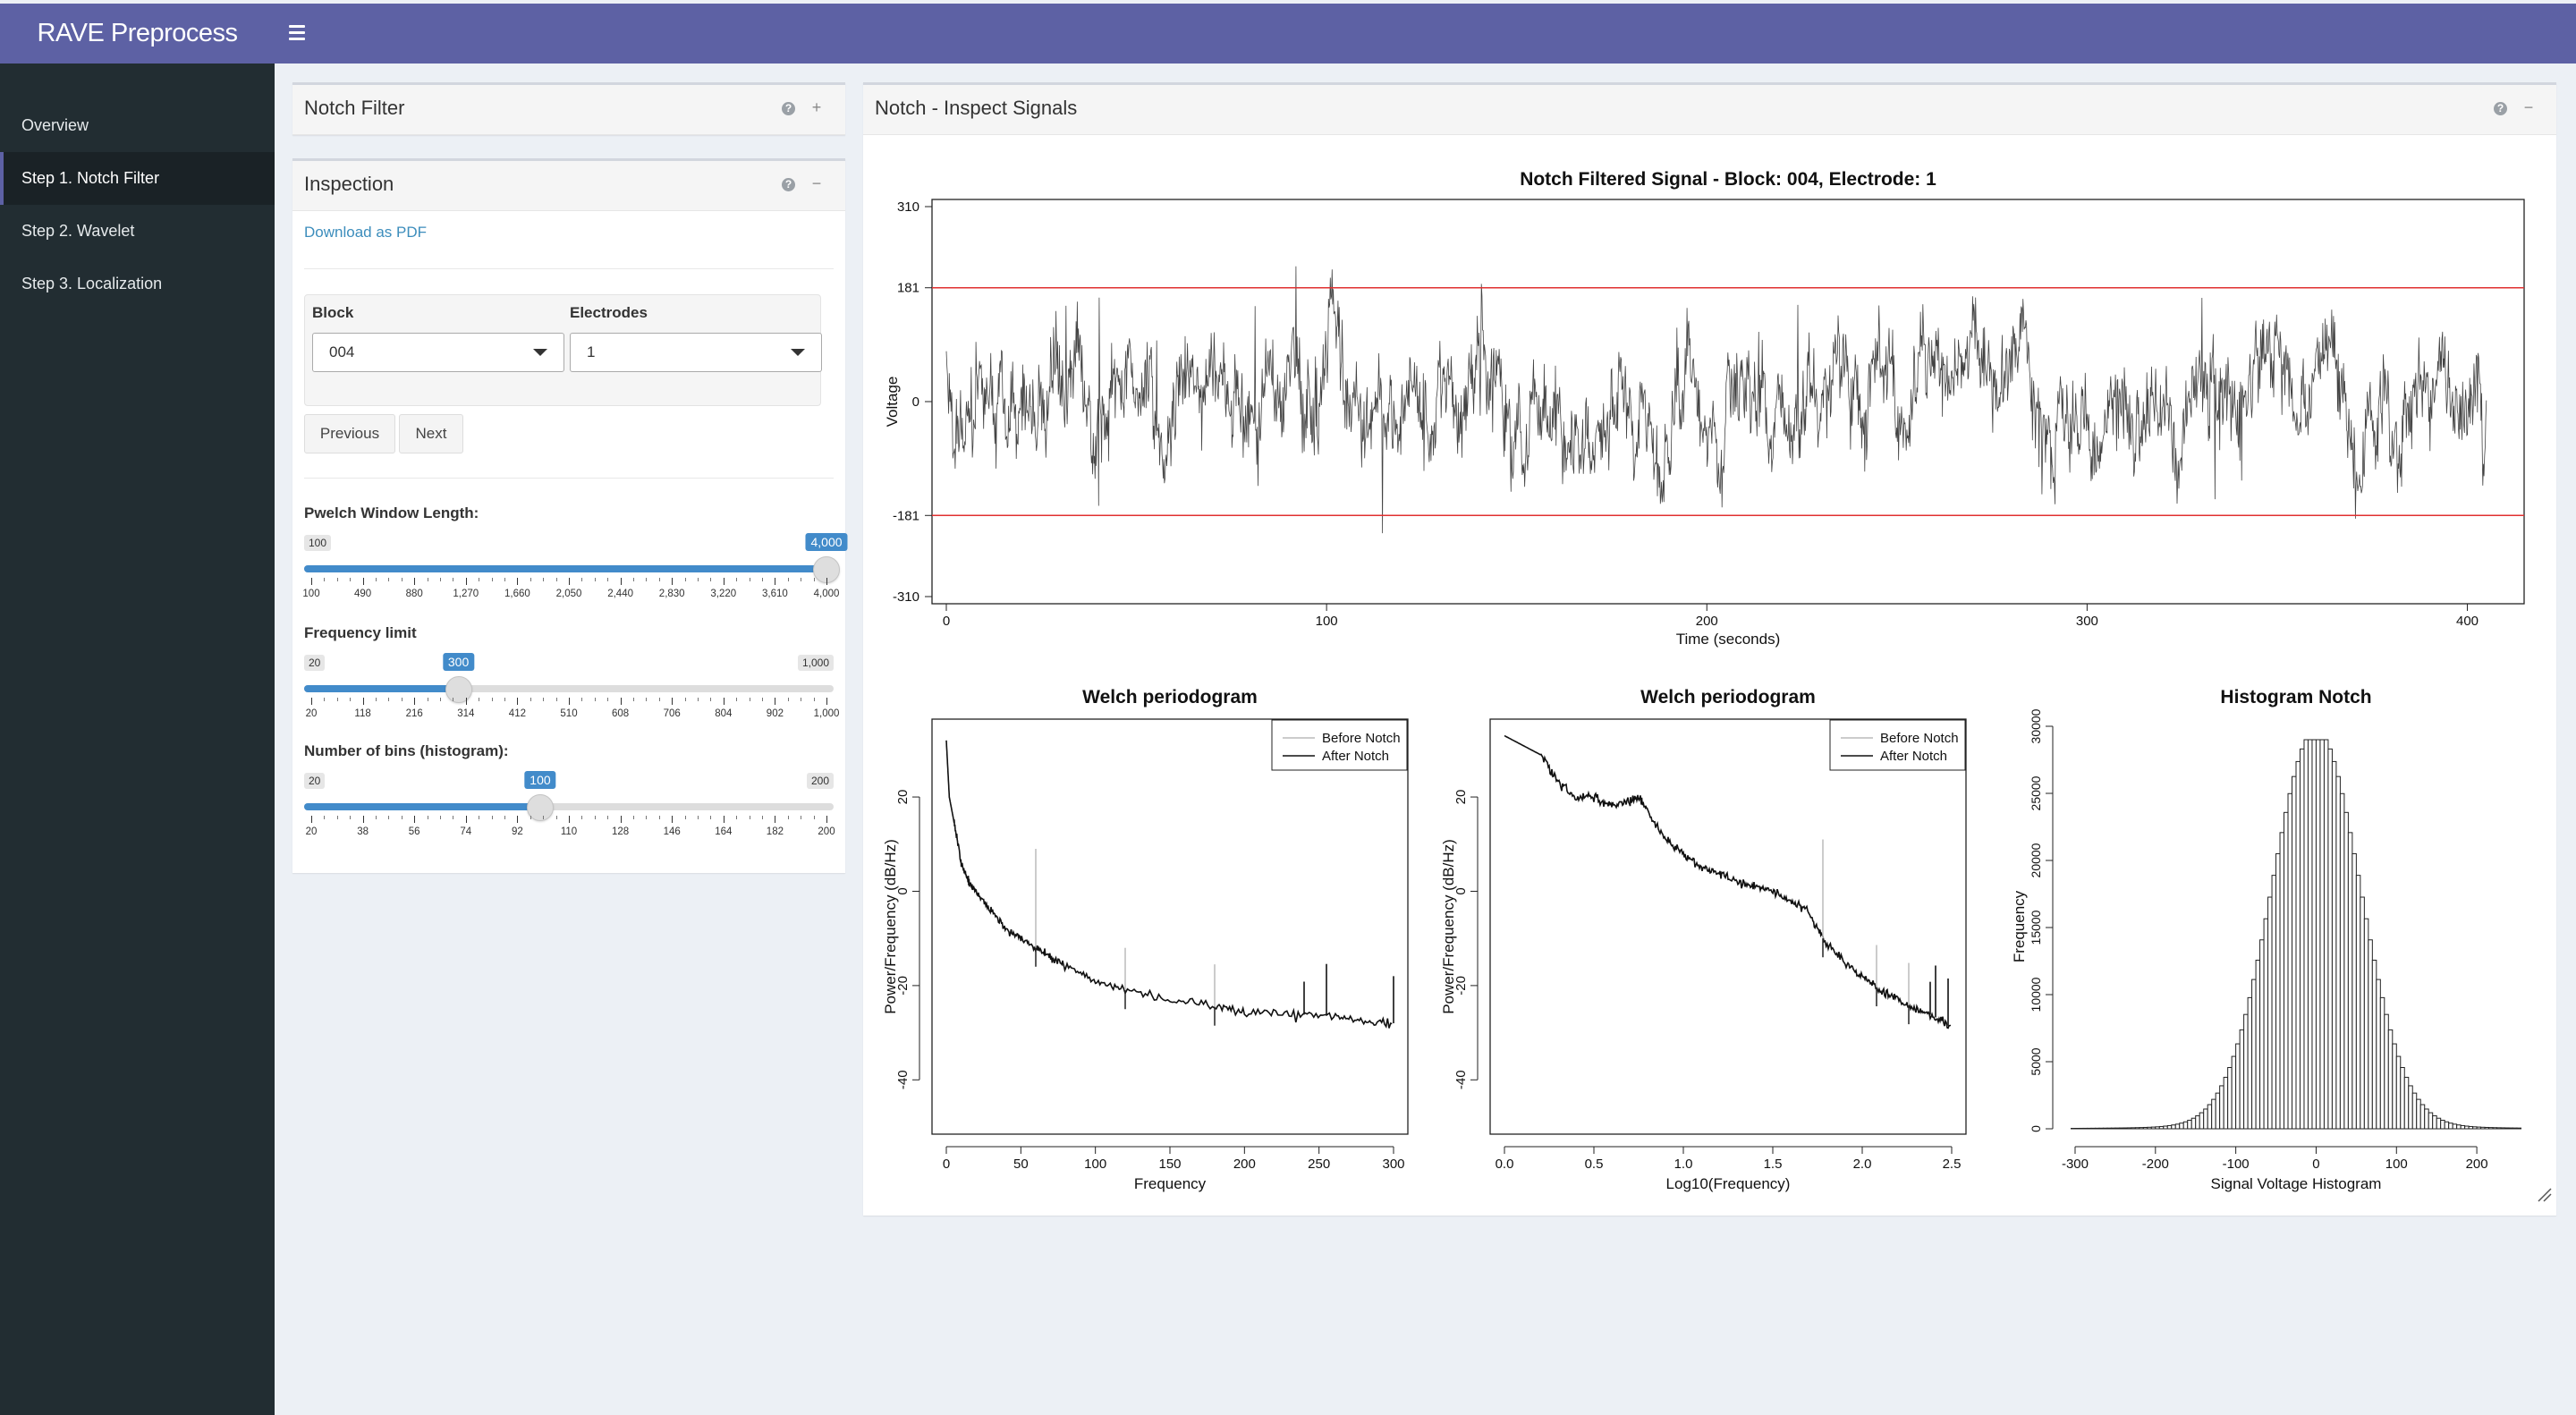 The height and width of the screenshot is (1415, 2576). I want to click on signal-x-tick-label: 200, so click(1707, 622).